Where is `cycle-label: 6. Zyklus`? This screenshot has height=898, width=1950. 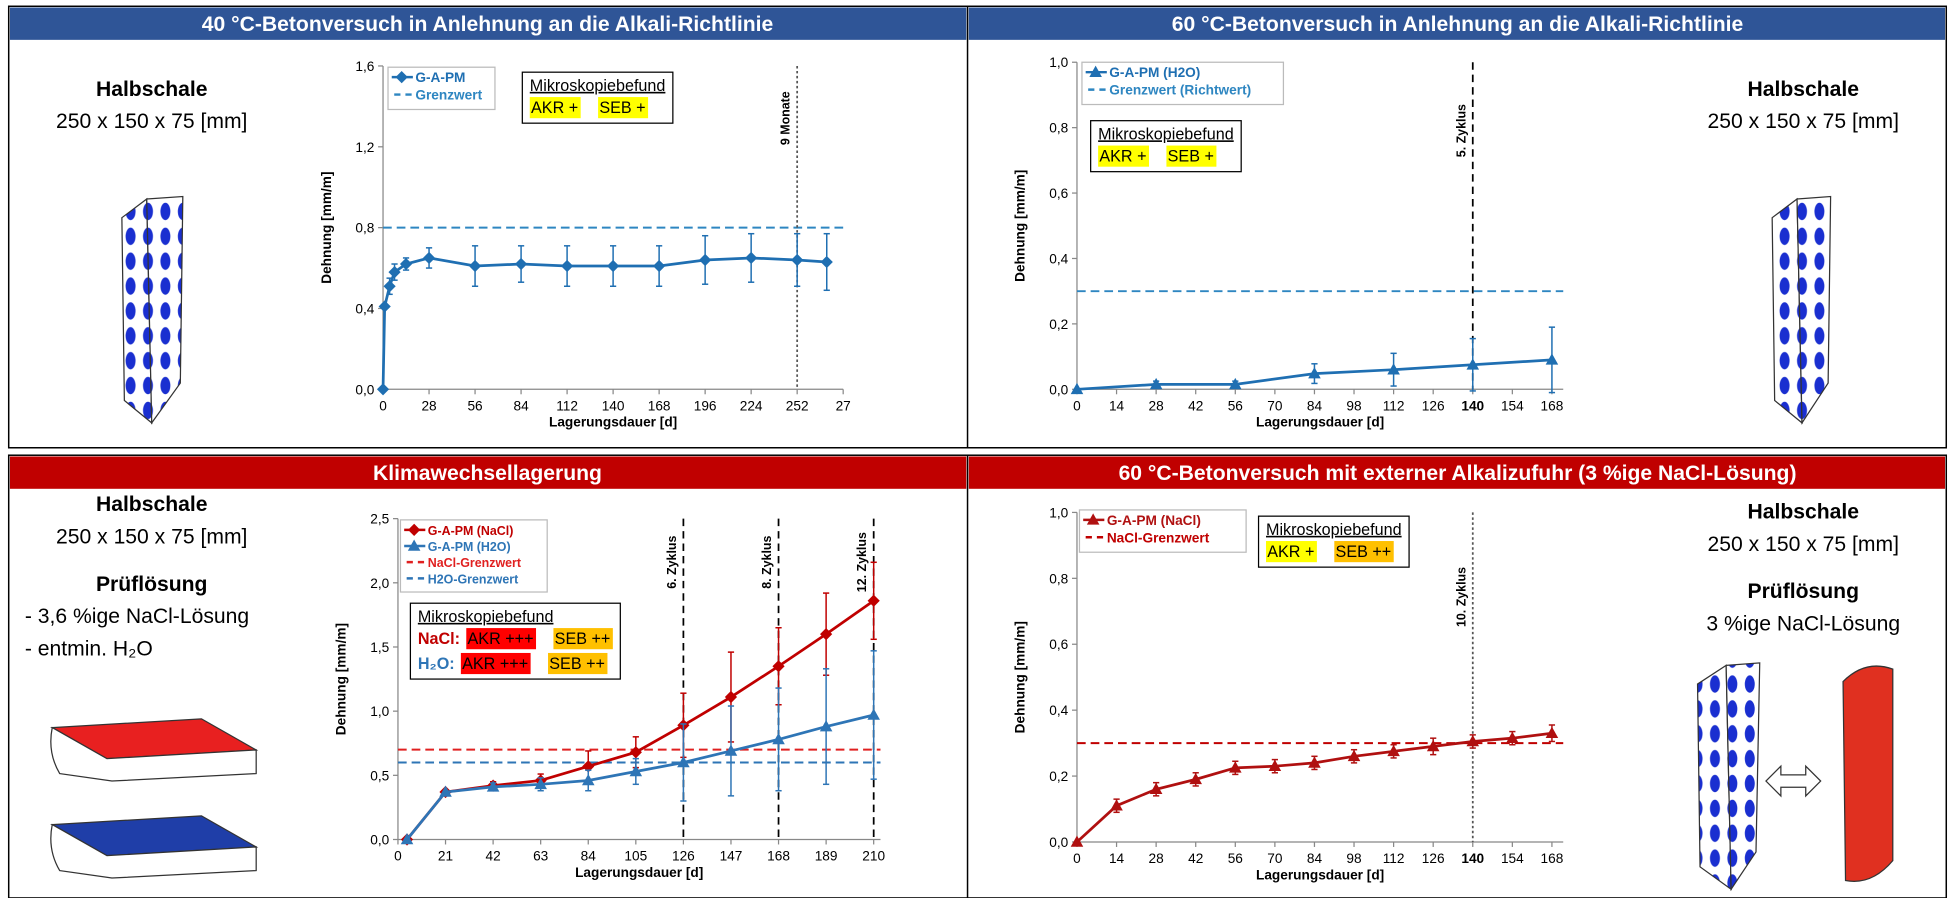 cycle-label: 6. Zyklus is located at coordinates (672, 562).